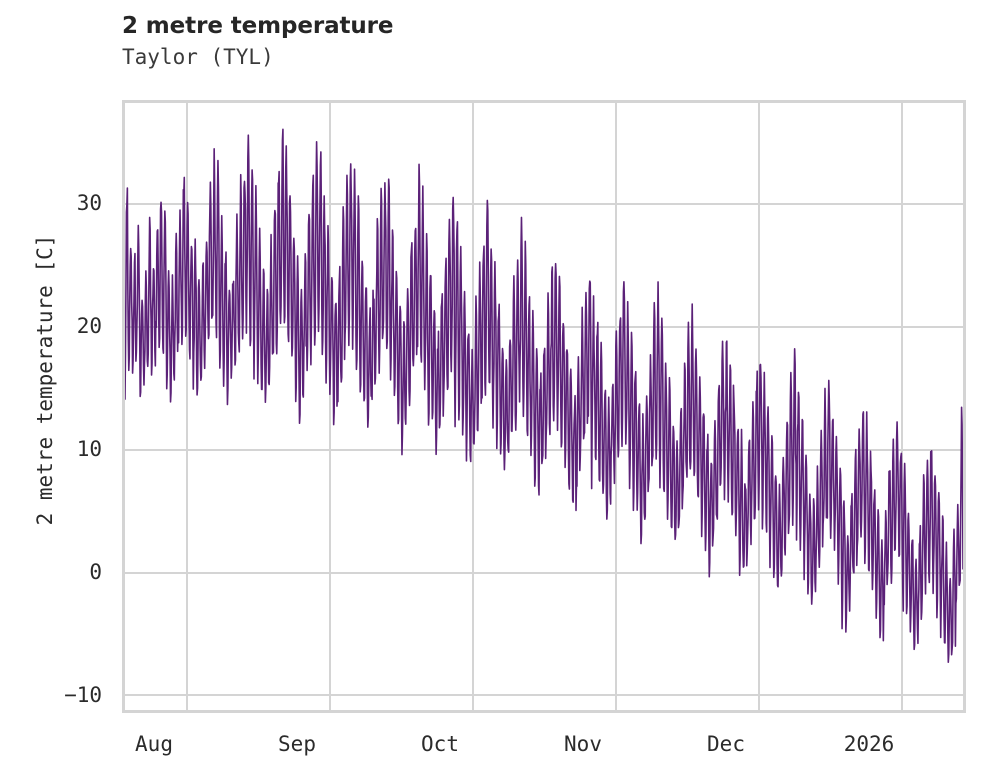 The width and height of the screenshot is (981, 782). What do you see at coordinates (297, 744) in the screenshot?
I see `x-tick-label-sep: Sep` at bounding box center [297, 744].